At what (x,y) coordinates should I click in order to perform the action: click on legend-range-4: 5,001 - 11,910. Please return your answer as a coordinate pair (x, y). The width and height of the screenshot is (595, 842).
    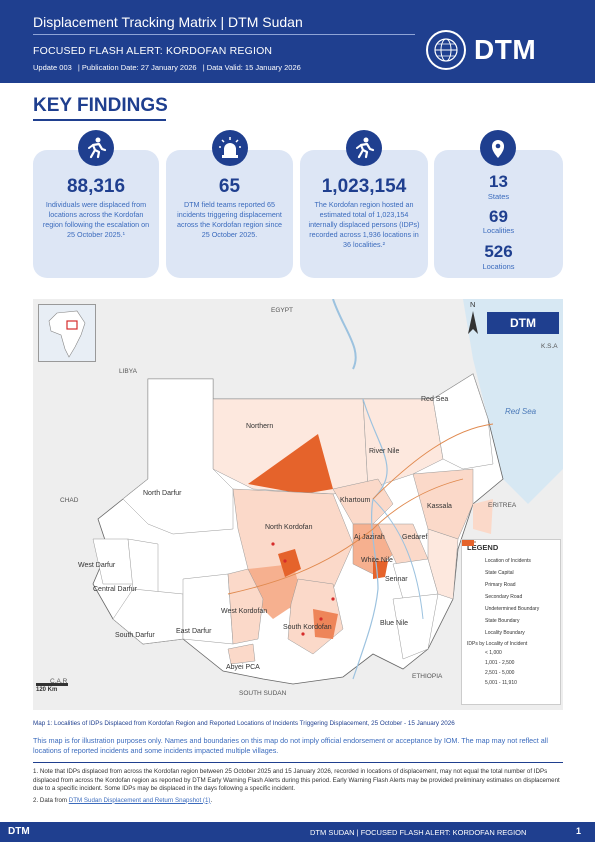
    Looking at the image, I should click on (508, 614).